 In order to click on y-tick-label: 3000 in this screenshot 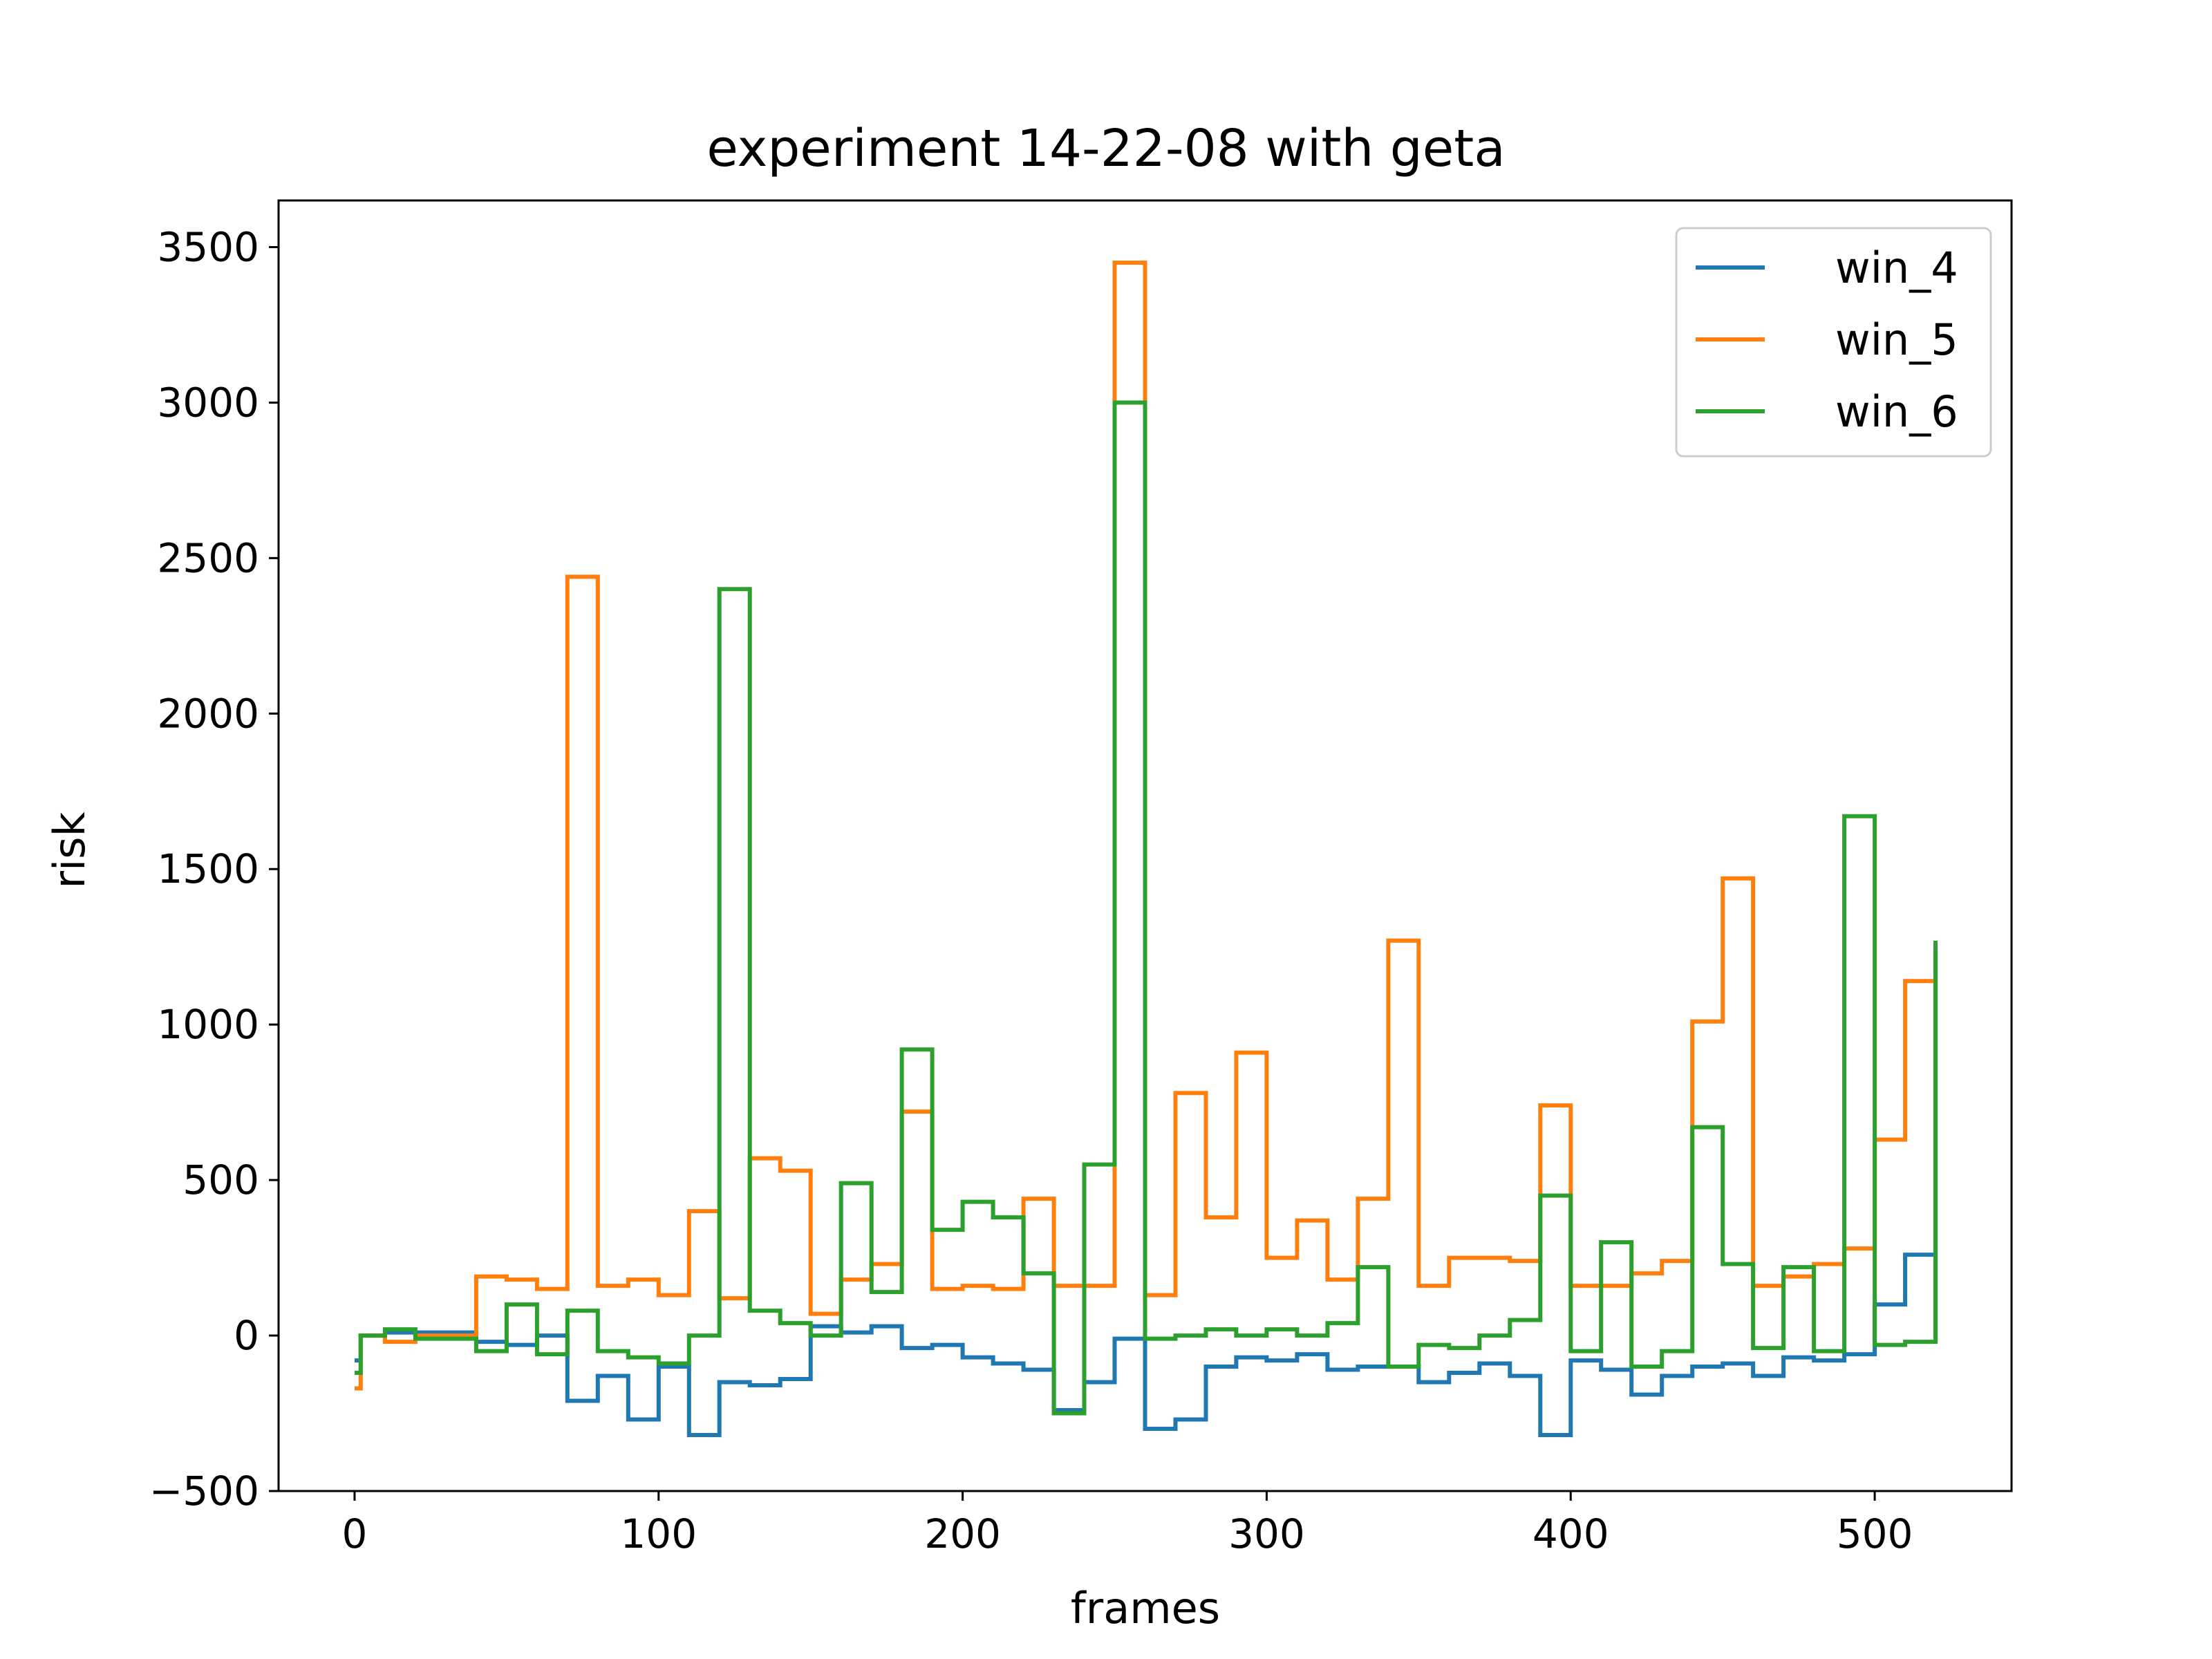, I will do `click(208, 402)`.